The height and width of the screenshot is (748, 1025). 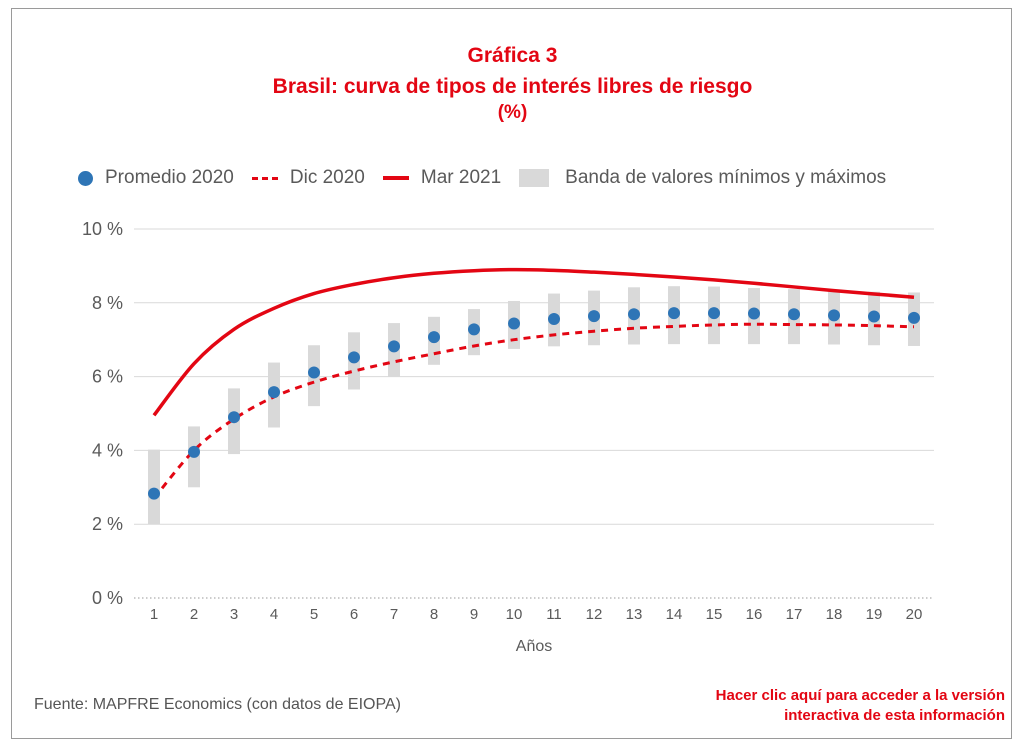 I want to click on x-tick-label: 6, so click(x=354, y=614).